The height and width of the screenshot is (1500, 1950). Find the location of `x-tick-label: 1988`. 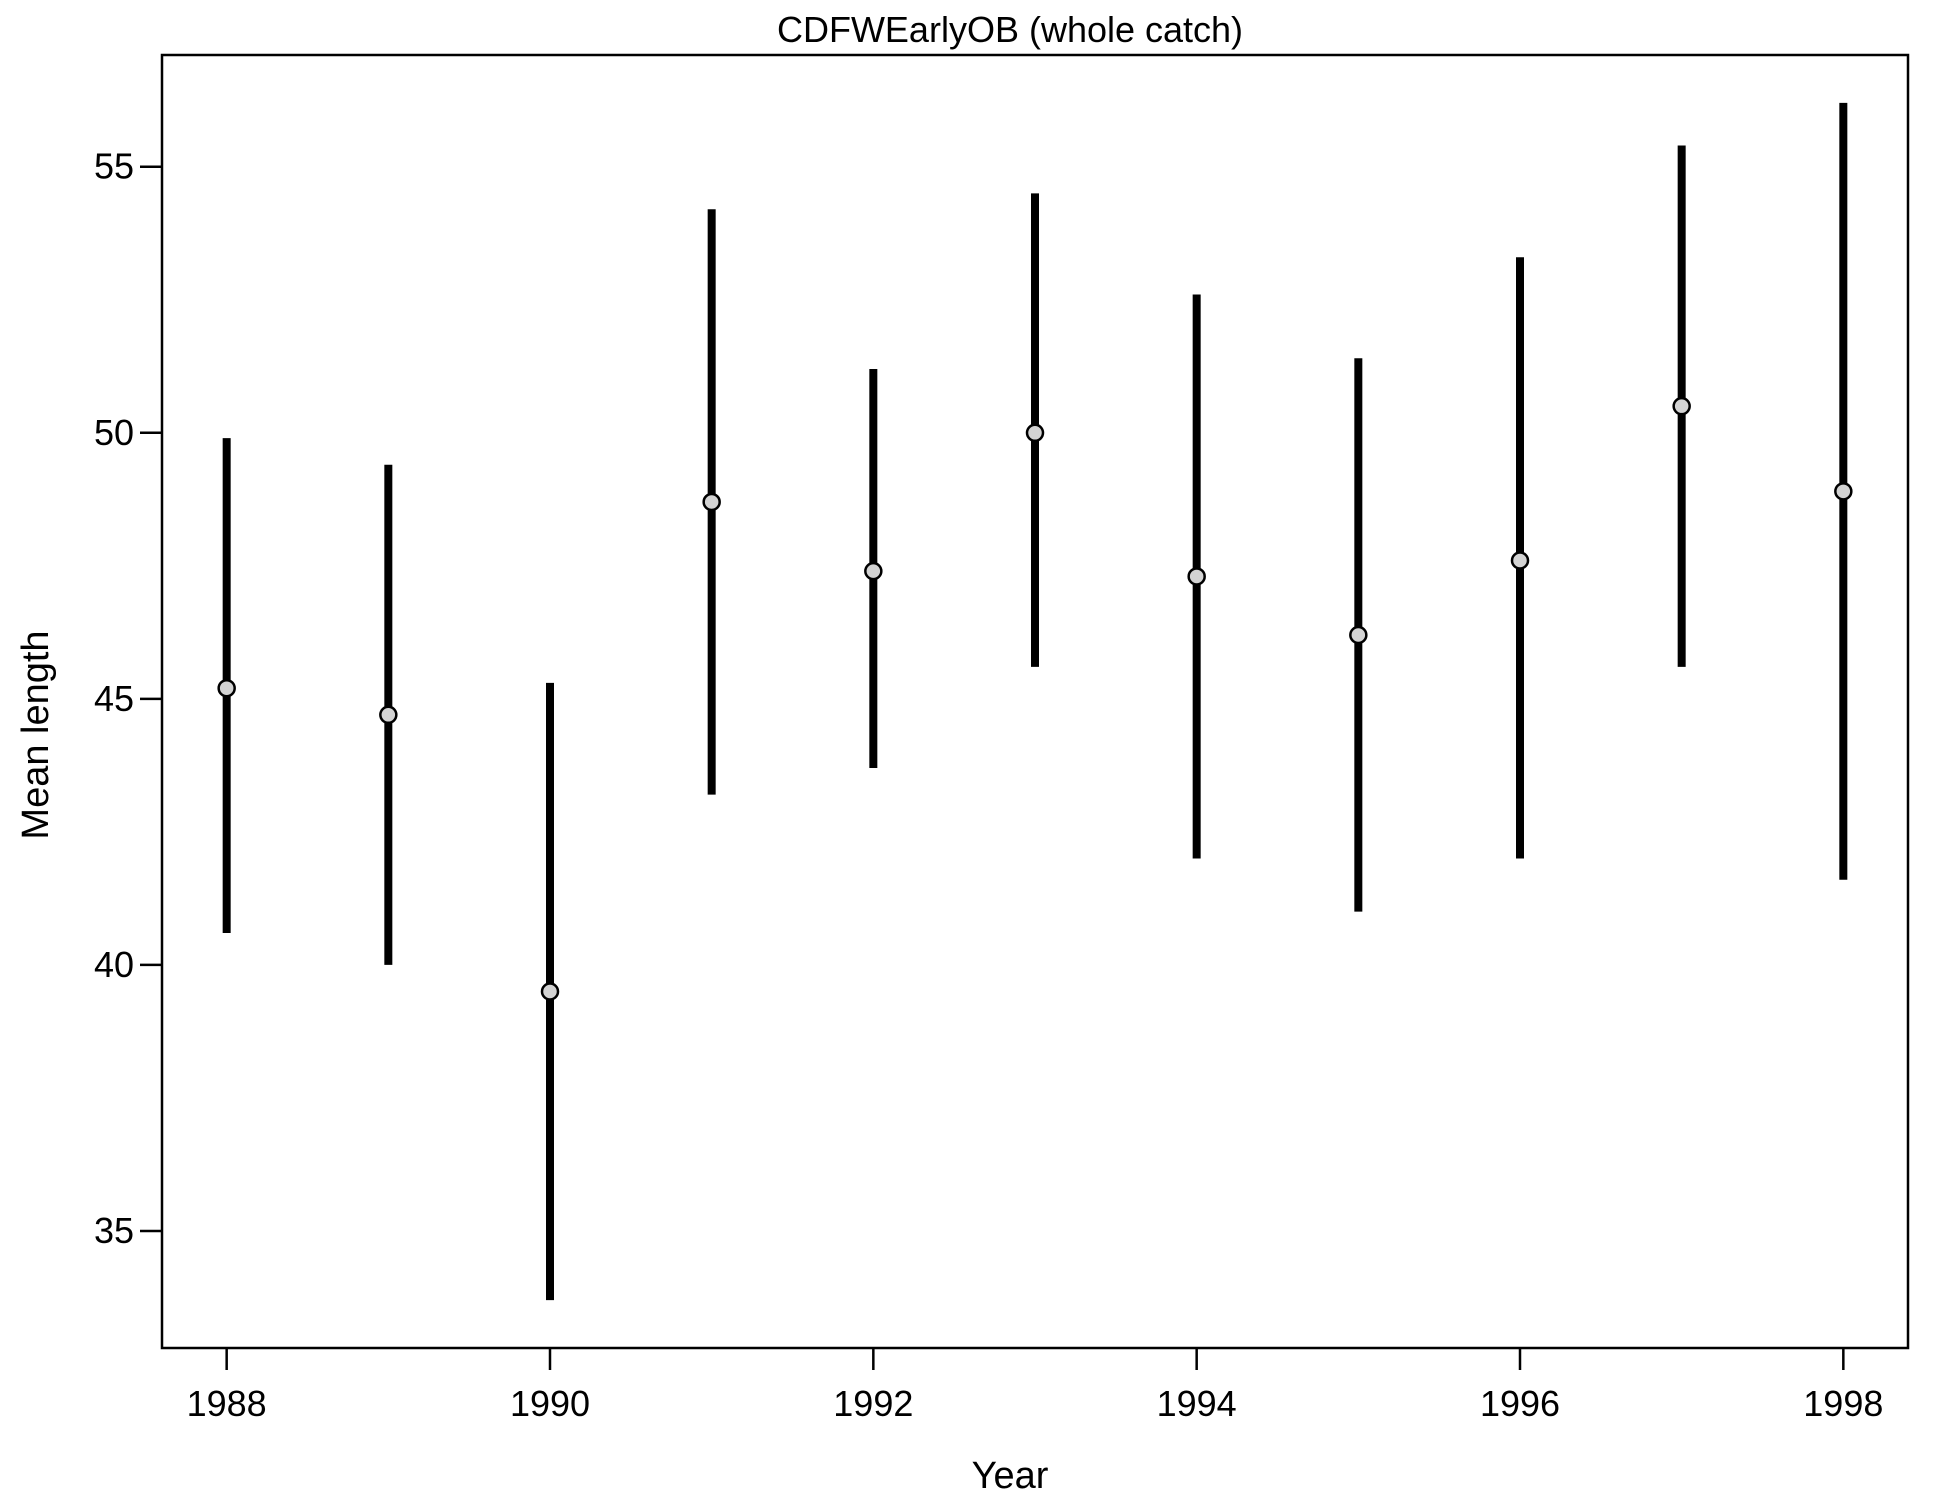

x-tick-label: 1988 is located at coordinates (227, 1403).